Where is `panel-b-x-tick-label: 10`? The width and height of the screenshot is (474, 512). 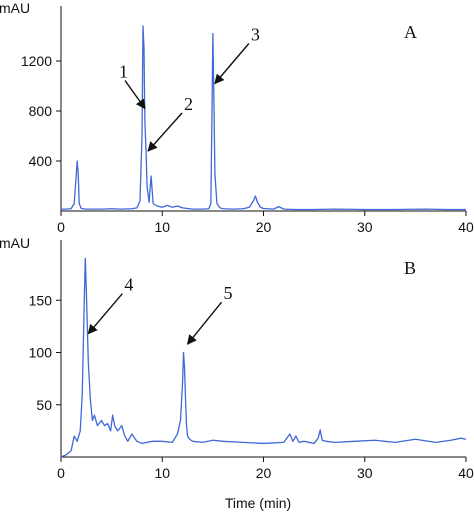
panel-b-x-tick-label: 10 is located at coordinates (162, 473).